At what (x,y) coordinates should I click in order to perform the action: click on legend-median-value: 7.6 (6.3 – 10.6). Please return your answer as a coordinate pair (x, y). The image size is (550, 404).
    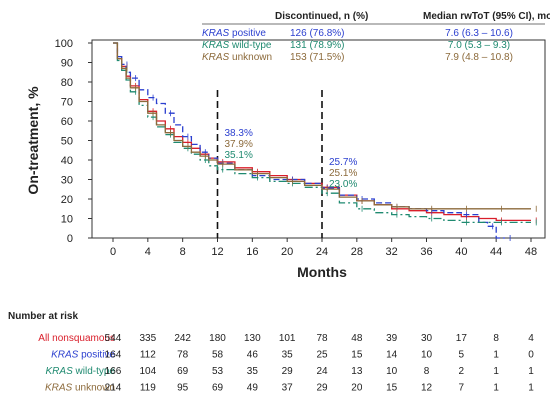
    Looking at the image, I should click on (479, 33).